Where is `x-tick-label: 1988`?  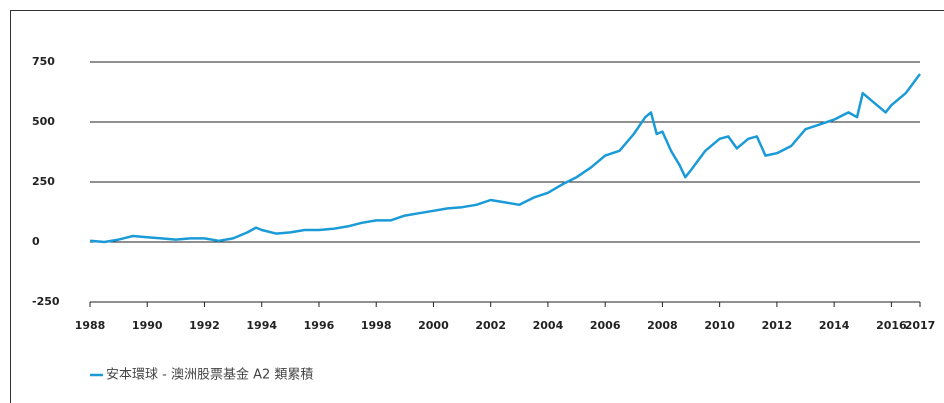
x-tick-label: 1988 is located at coordinates (90, 325).